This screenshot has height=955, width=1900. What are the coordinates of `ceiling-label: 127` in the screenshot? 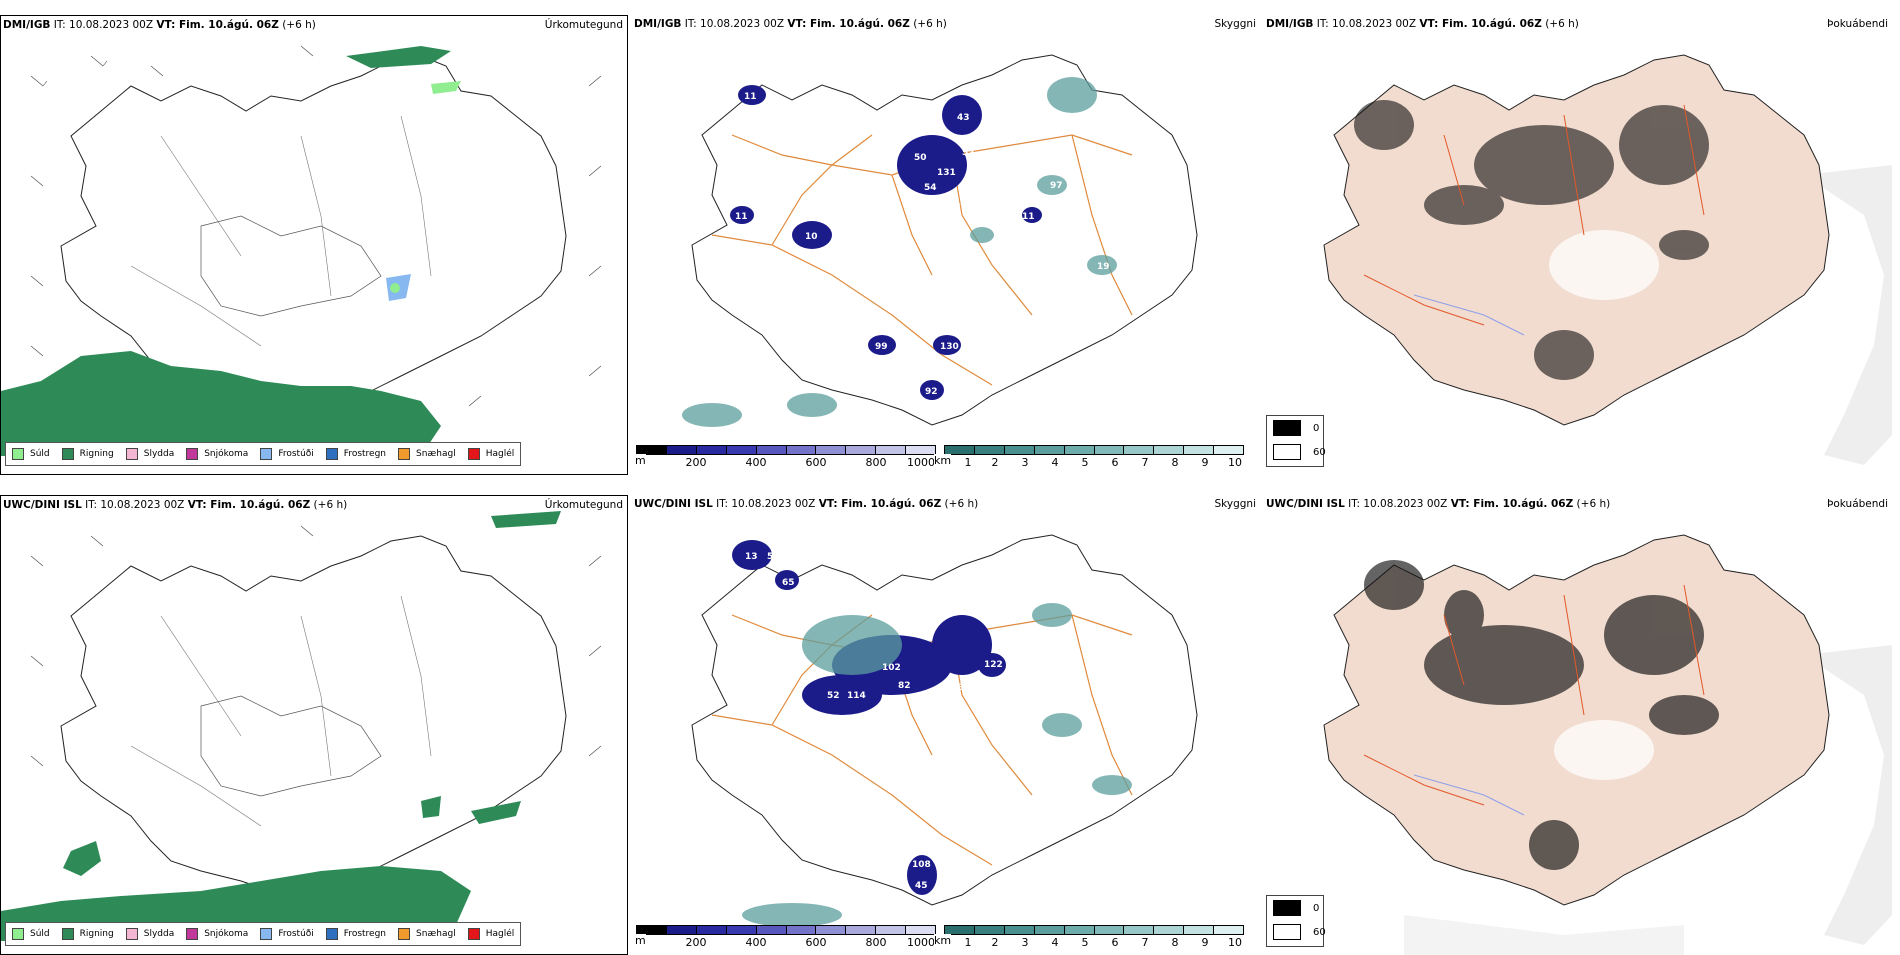 It's located at (881, 133).